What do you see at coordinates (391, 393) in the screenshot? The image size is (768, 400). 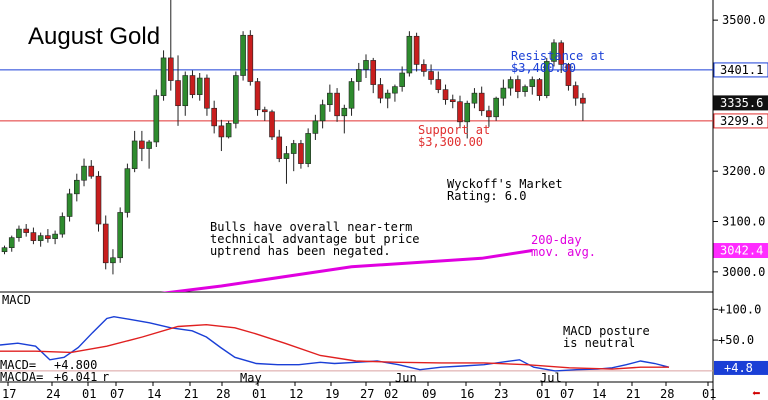 I see `x-tick-label: 02` at bounding box center [391, 393].